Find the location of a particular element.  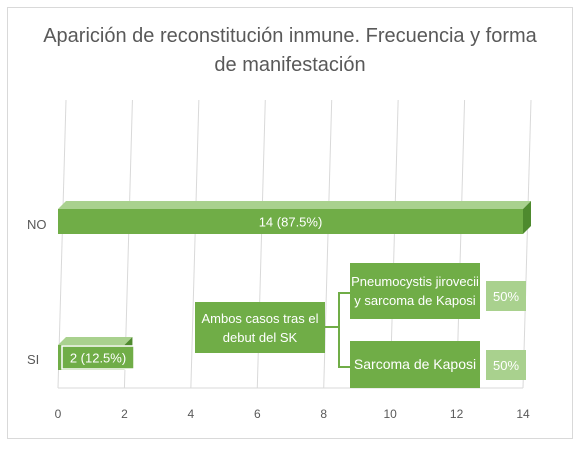

data-label: 14 (87.5%) is located at coordinates (291, 222).